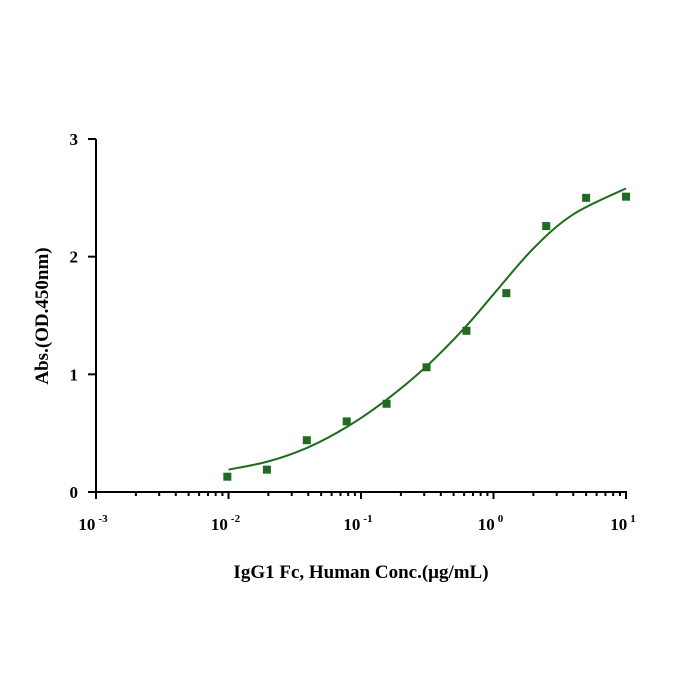 Image resolution: width=700 pixels, height=700 pixels. Describe the element at coordinates (367, 519) in the screenshot. I see `x-tick-exponent: -1` at that location.